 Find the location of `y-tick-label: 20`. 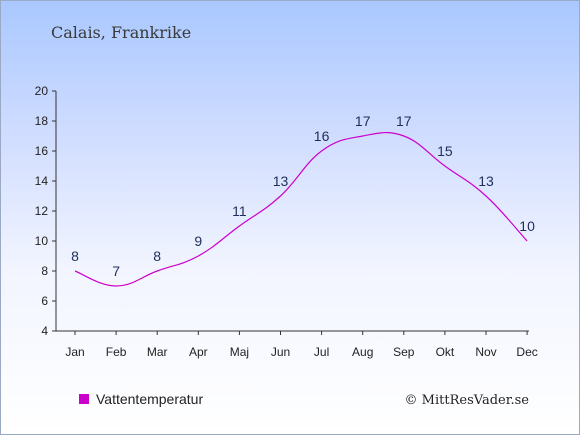

y-tick-label: 20 is located at coordinates (42, 91).